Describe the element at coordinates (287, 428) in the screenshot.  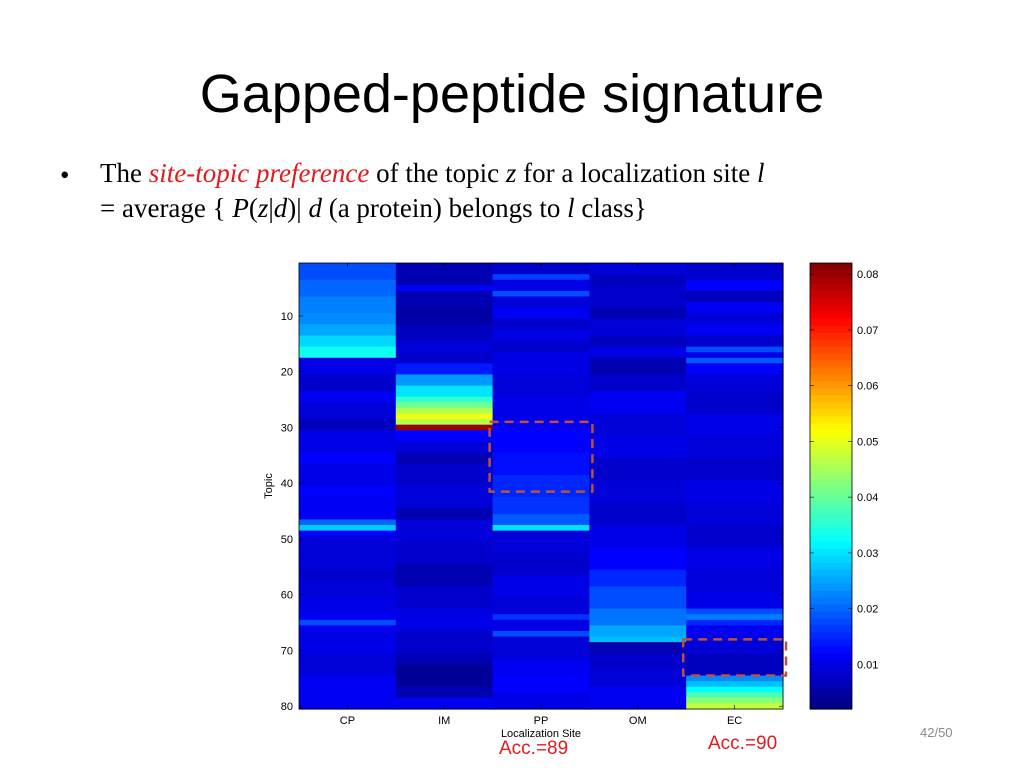
I see `y-tick-label: 30` at that location.